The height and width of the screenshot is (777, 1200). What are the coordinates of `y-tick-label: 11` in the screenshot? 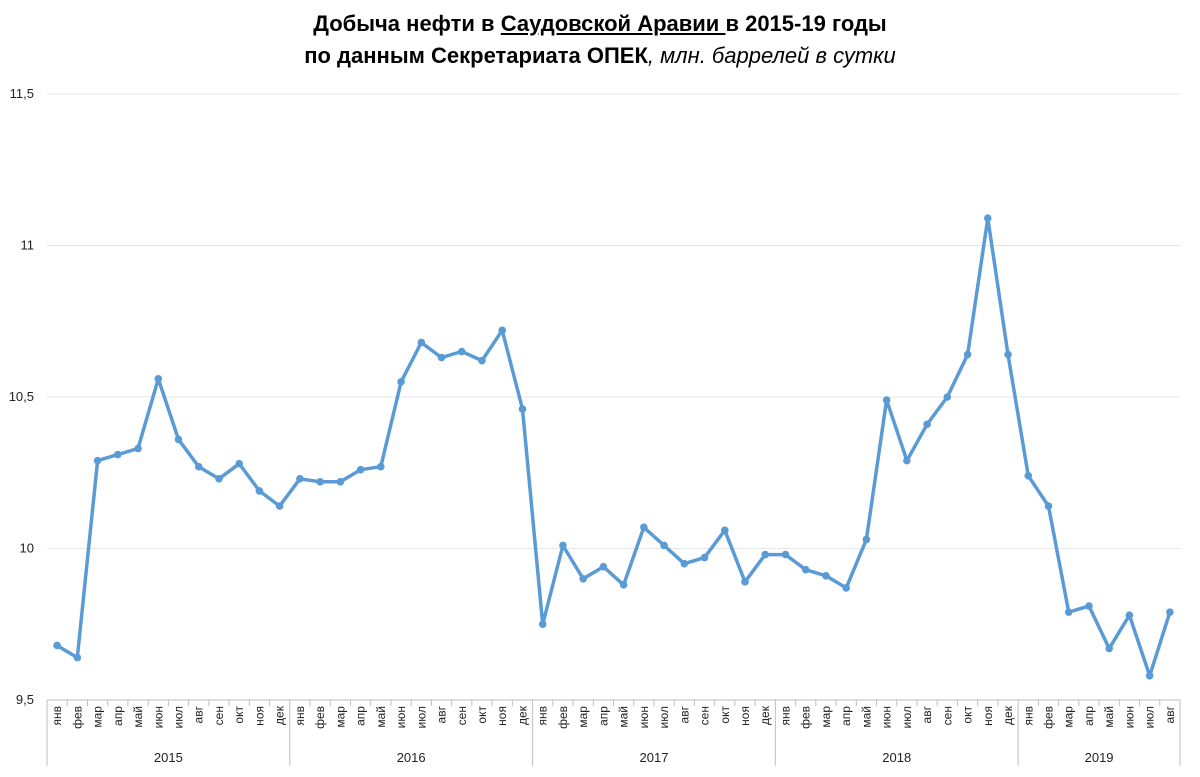 It's located at (28, 245).